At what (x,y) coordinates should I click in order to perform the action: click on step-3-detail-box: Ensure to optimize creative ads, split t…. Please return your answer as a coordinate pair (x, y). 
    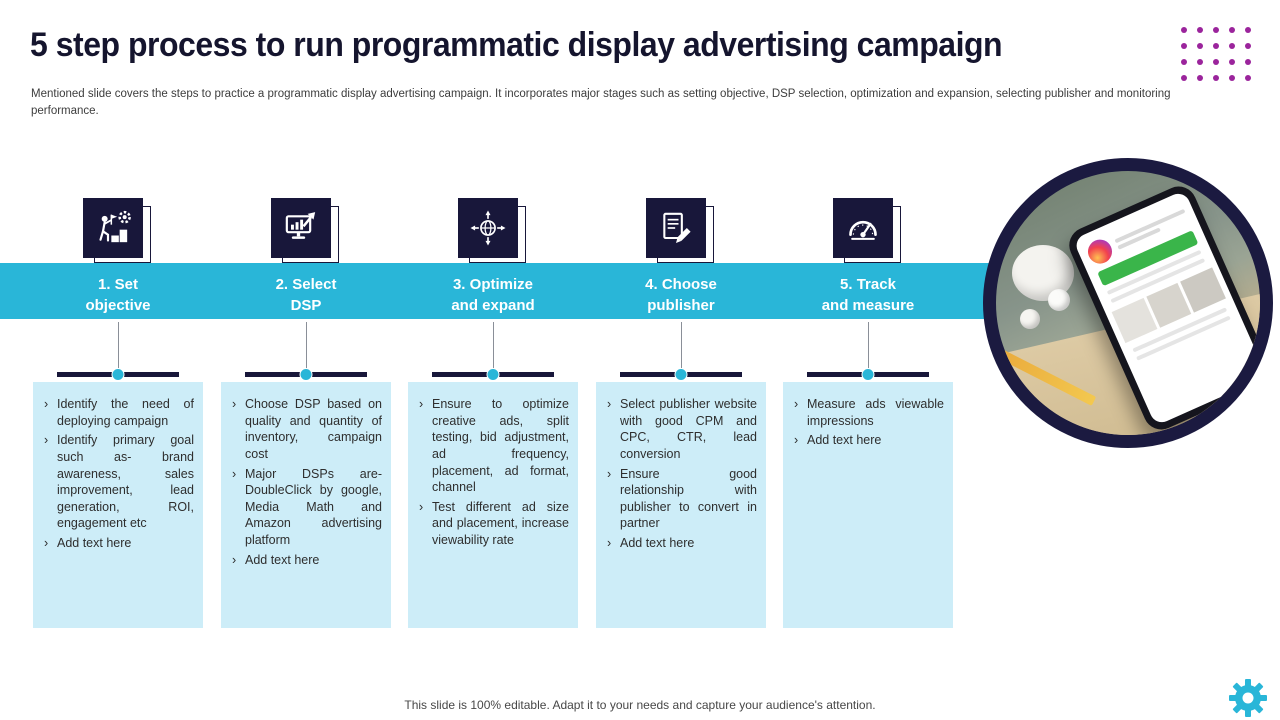
    Looking at the image, I should click on (493, 505).